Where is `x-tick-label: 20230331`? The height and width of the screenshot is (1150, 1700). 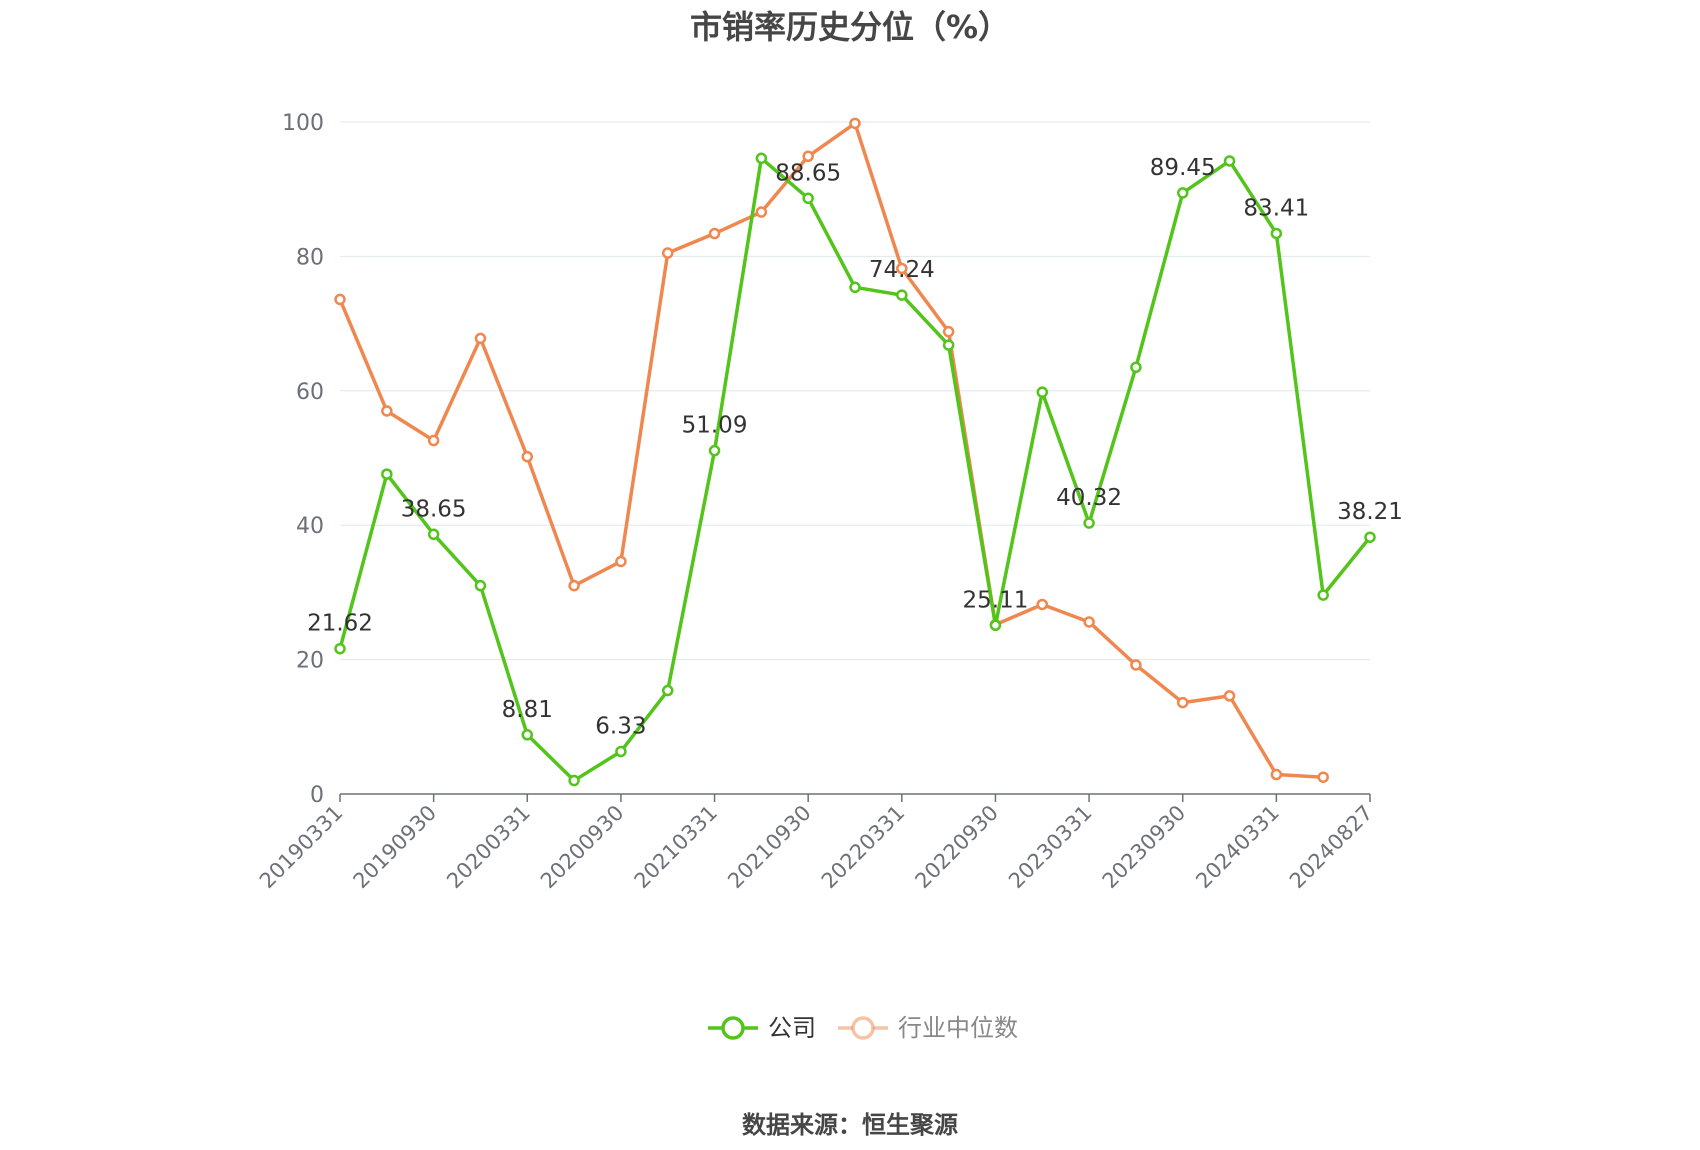
x-tick-label: 20230331 is located at coordinates (1050, 847).